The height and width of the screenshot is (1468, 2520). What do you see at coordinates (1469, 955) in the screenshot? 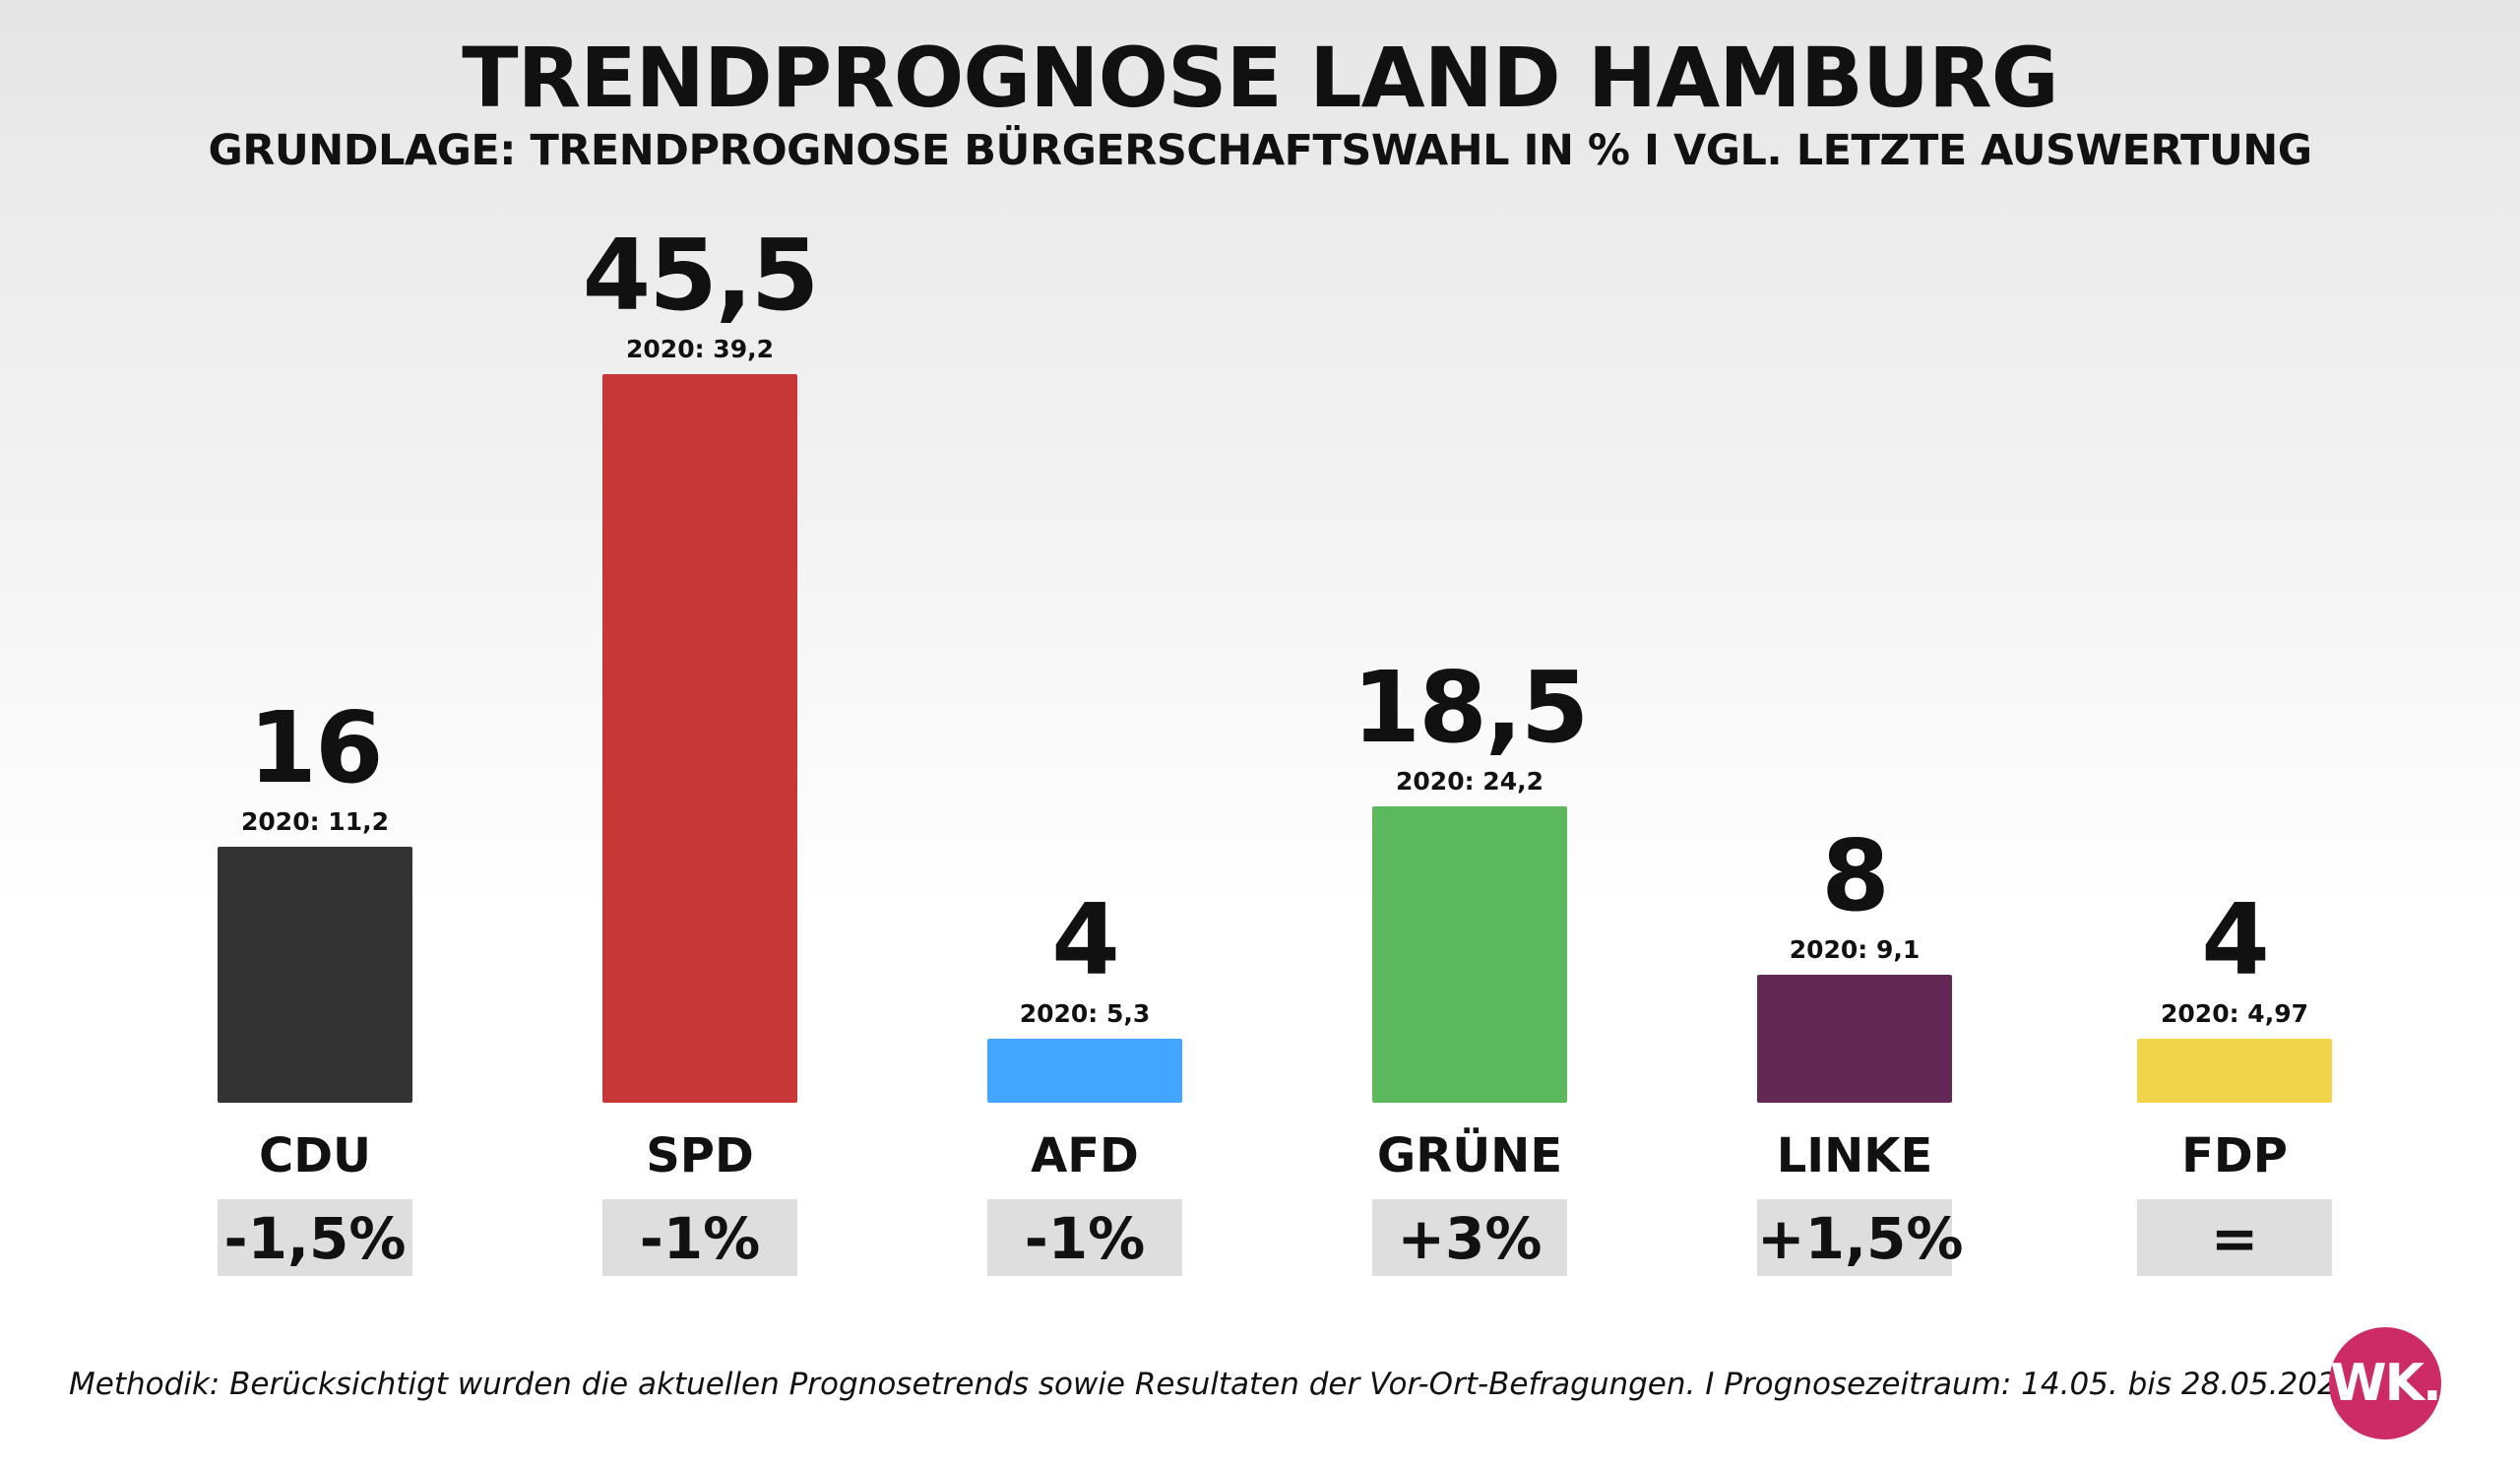
I see `bar-grüne` at bounding box center [1469, 955].